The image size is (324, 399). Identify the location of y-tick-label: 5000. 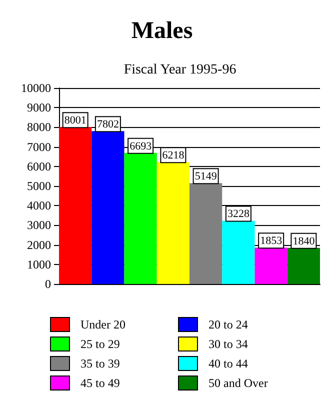
(39, 186).